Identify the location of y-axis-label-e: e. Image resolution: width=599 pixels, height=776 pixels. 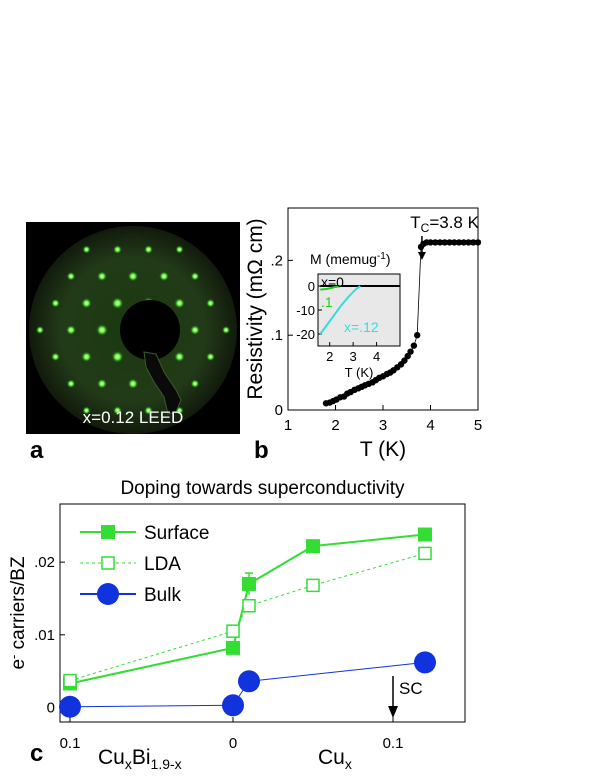
(18, 664).